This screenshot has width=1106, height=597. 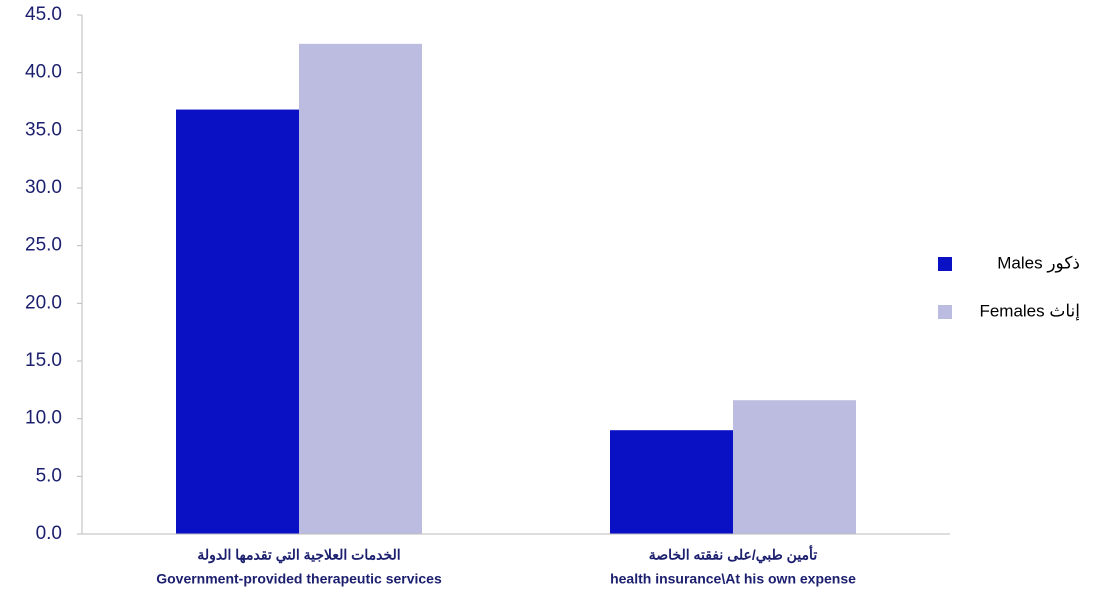 I want to click on y-tick-label: 25.0, so click(x=43, y=245).